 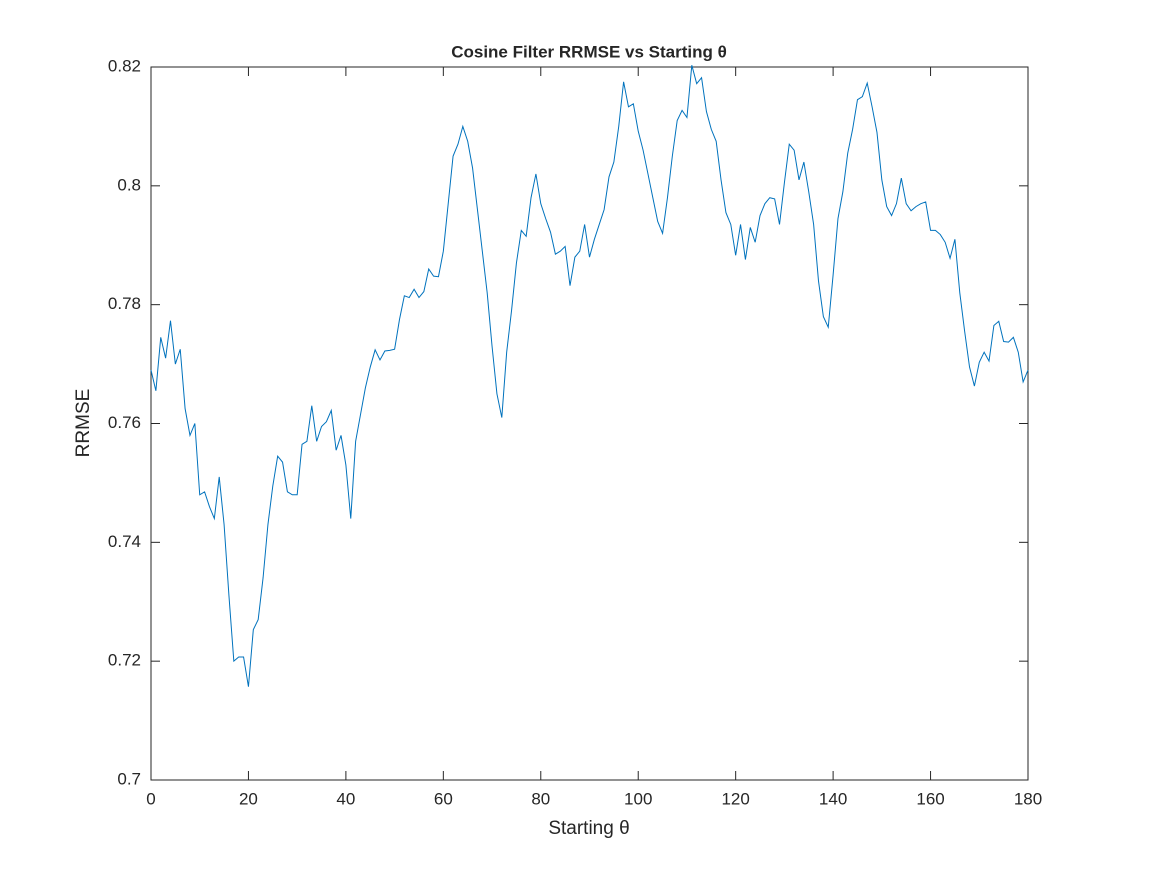 I want to click on x-tick-label: 120, so click(x=735, y=798).